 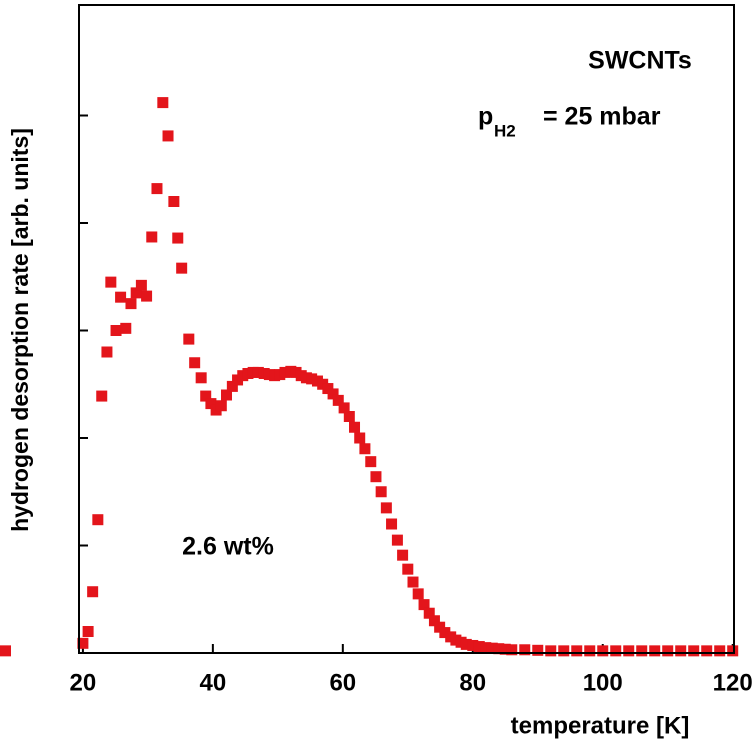 I want to click on pressure-value: = 25 mbar, so click(x=602, y=117).